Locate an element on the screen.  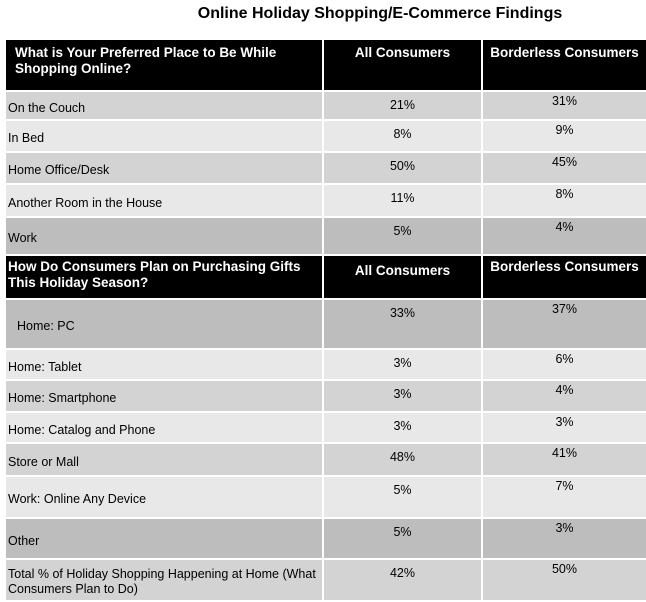
borderless-consumers-value: 6% is located at coordinates (564, 364).